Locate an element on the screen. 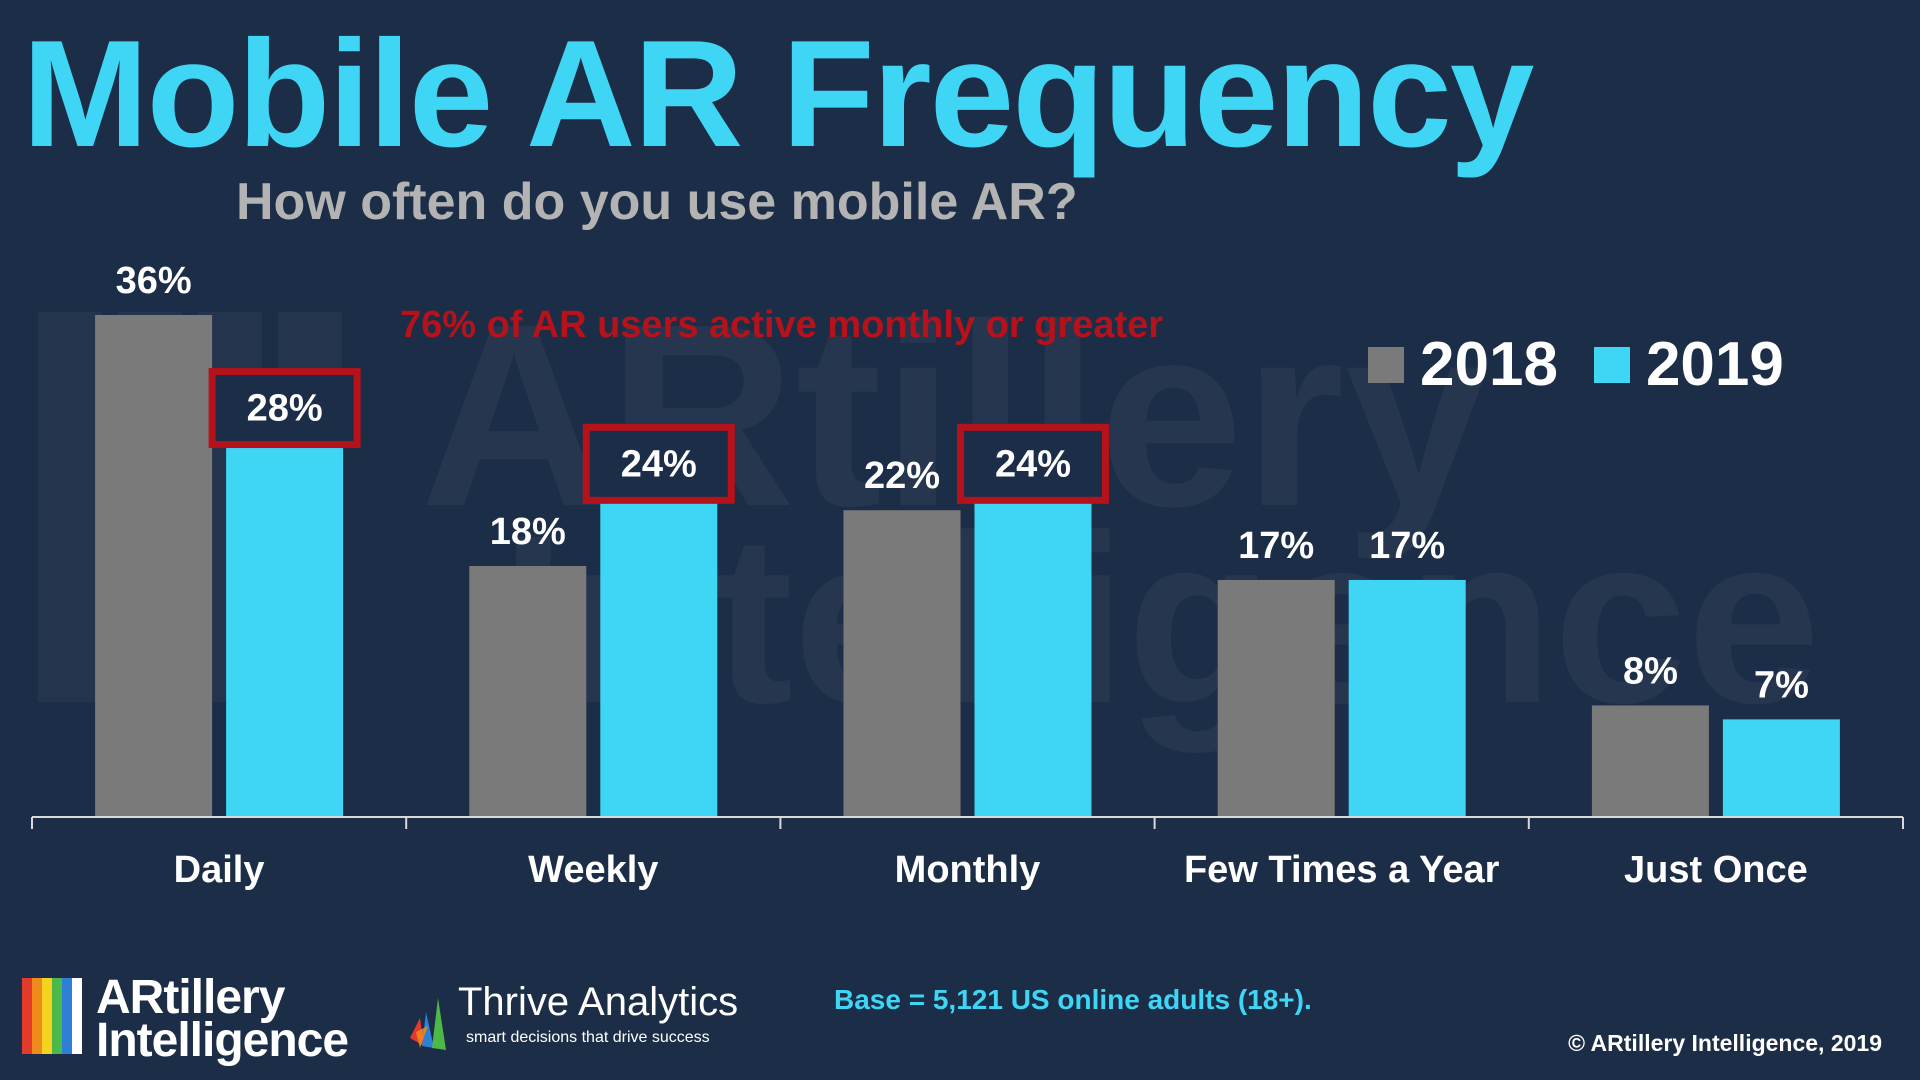  data-label-just-once-2019: 7% is located at coordinates (1781, 685).